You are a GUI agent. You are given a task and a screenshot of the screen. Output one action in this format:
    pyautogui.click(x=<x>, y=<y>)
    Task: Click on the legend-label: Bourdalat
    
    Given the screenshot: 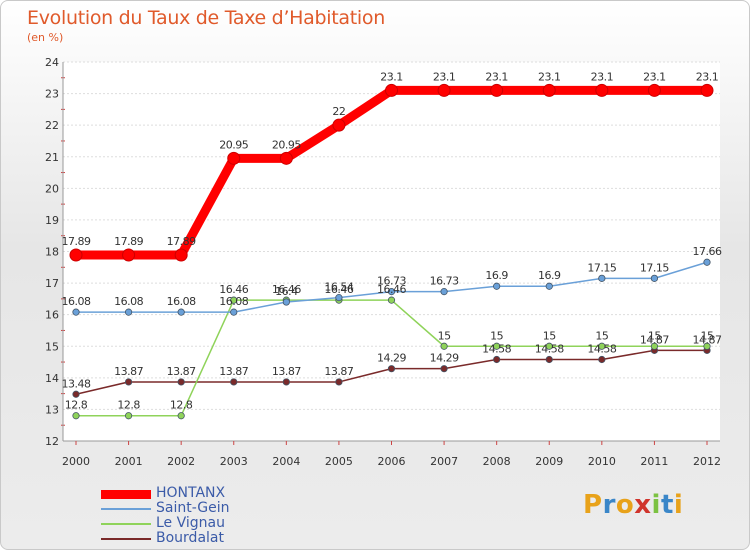 What is the action you would take?
    pyautogui.click(x=190, y=538)
    